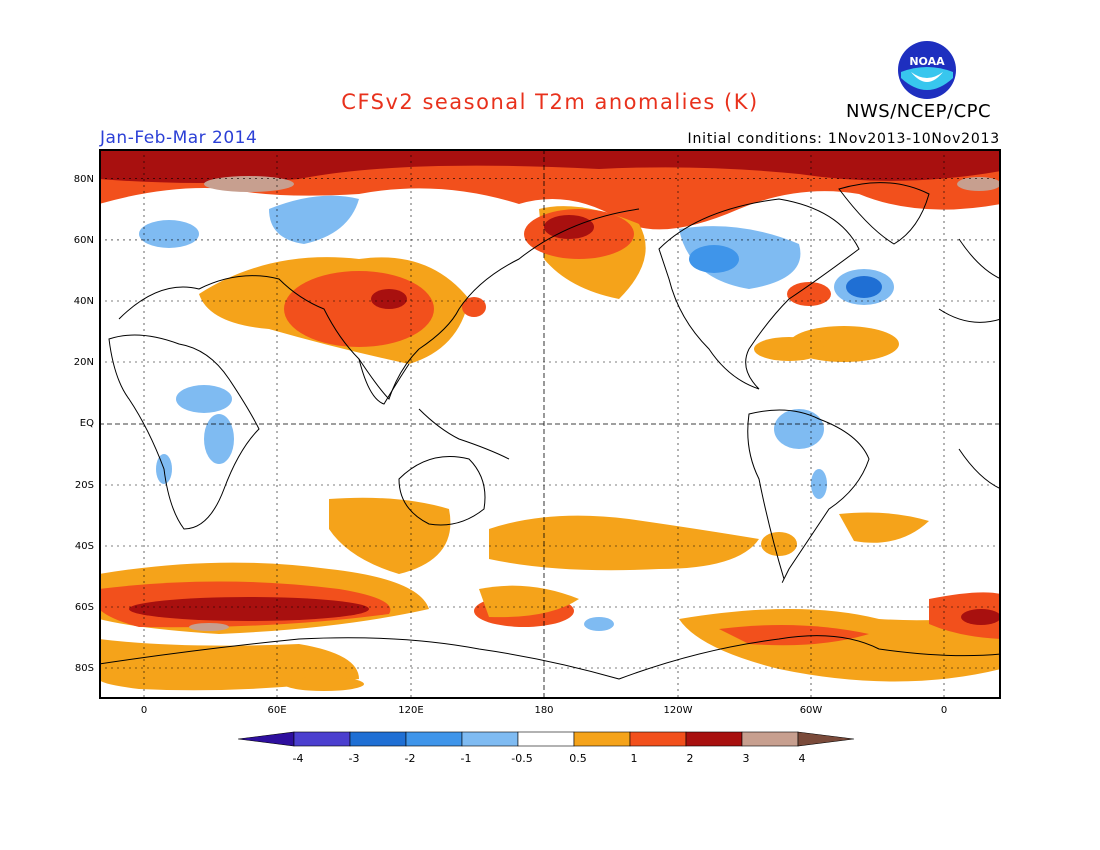 Image resolution: width=1100 pixels, height=850 pixels. What do you see at coordinates (411, 710) in the screenshot?
I see `lon-label: 120E` at bounding box center [411, 710].